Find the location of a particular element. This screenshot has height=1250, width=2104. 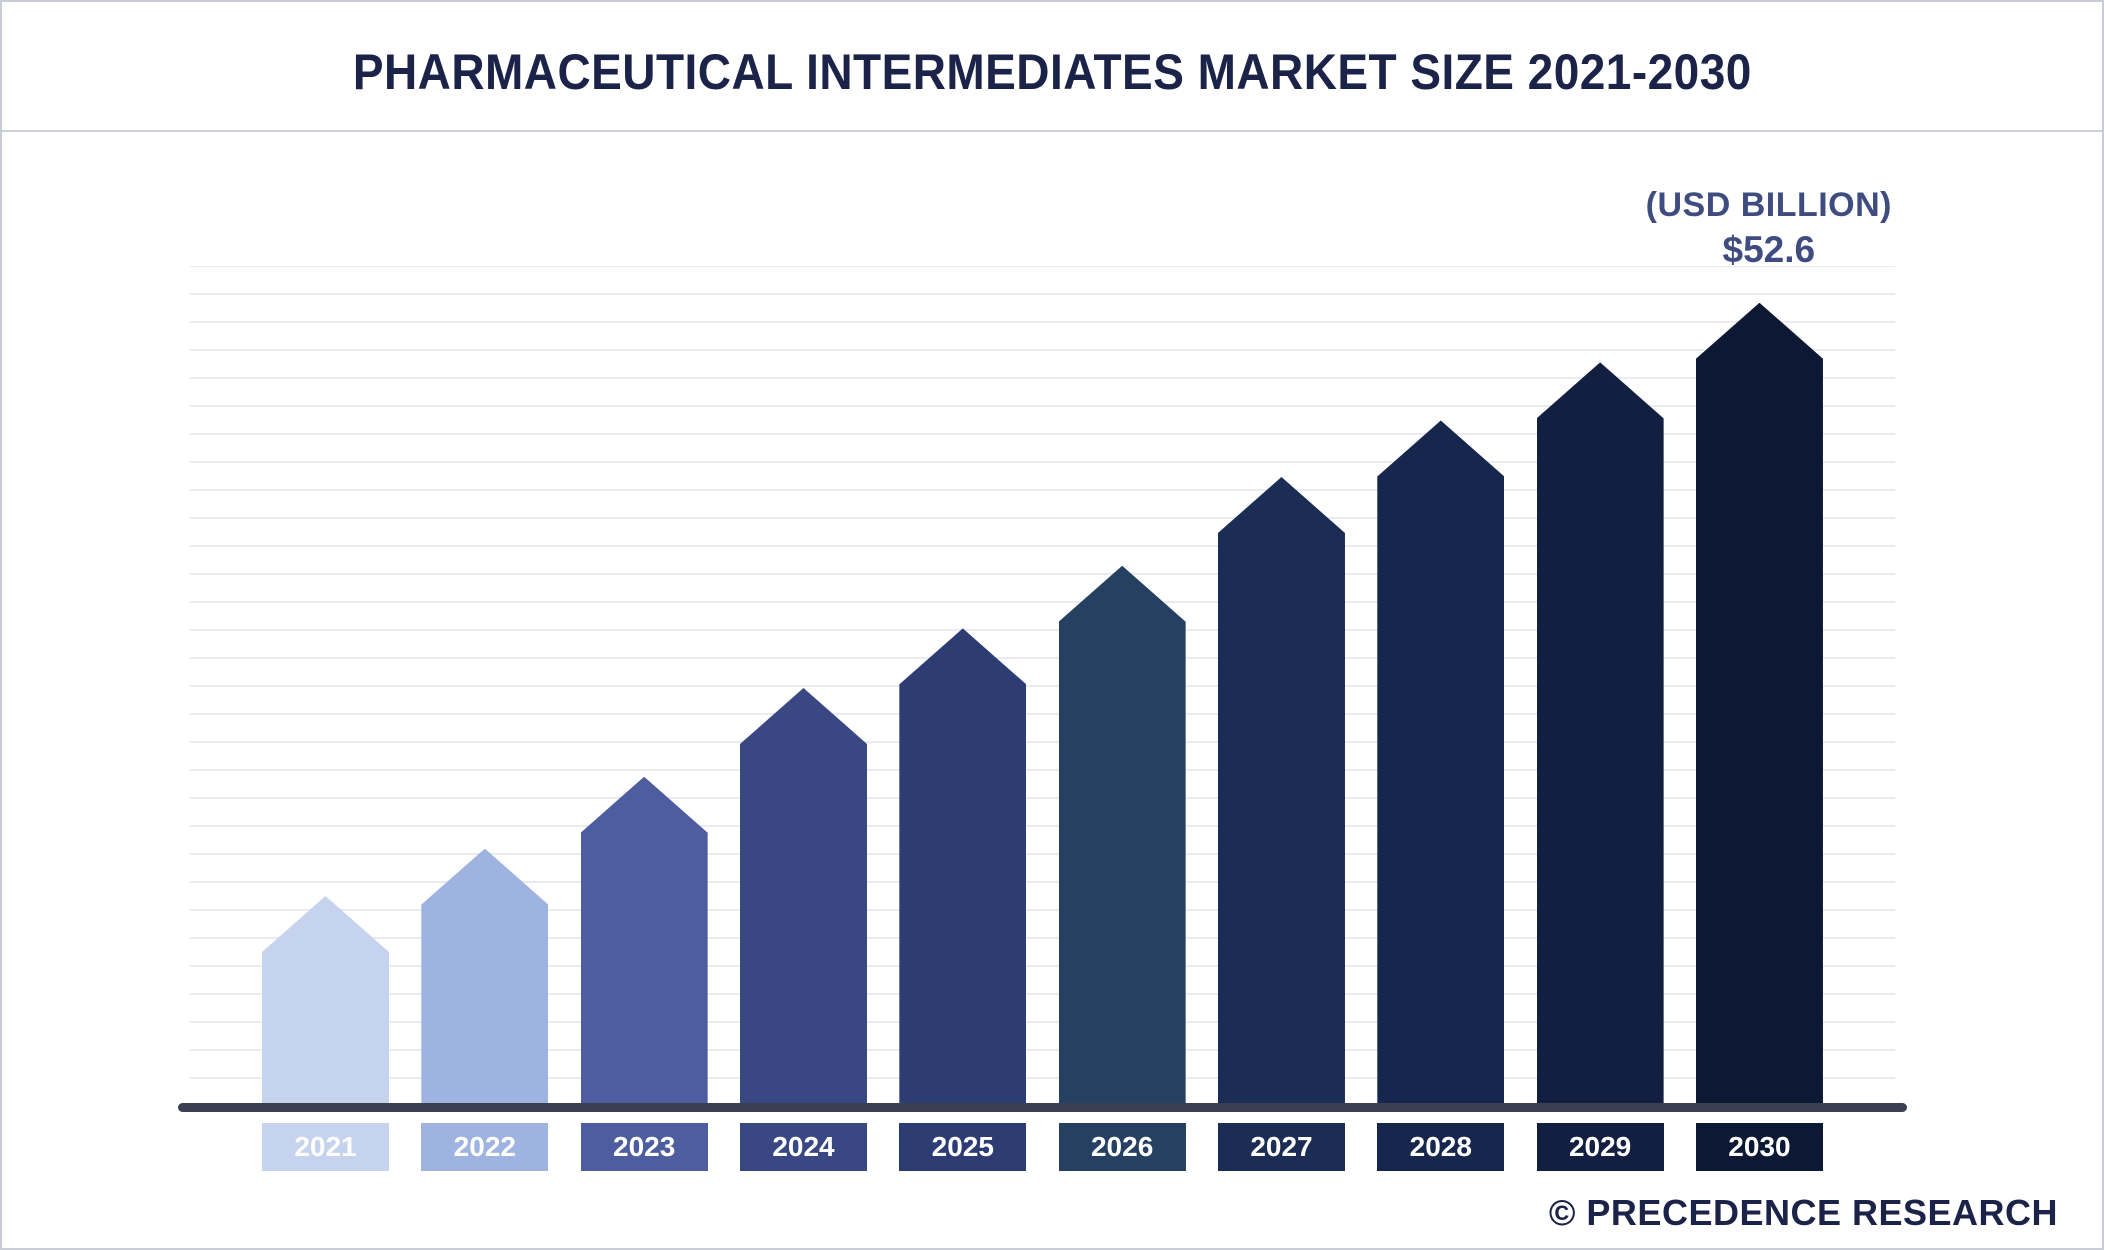

bar-2029 is located at coordinates (1600, 734).